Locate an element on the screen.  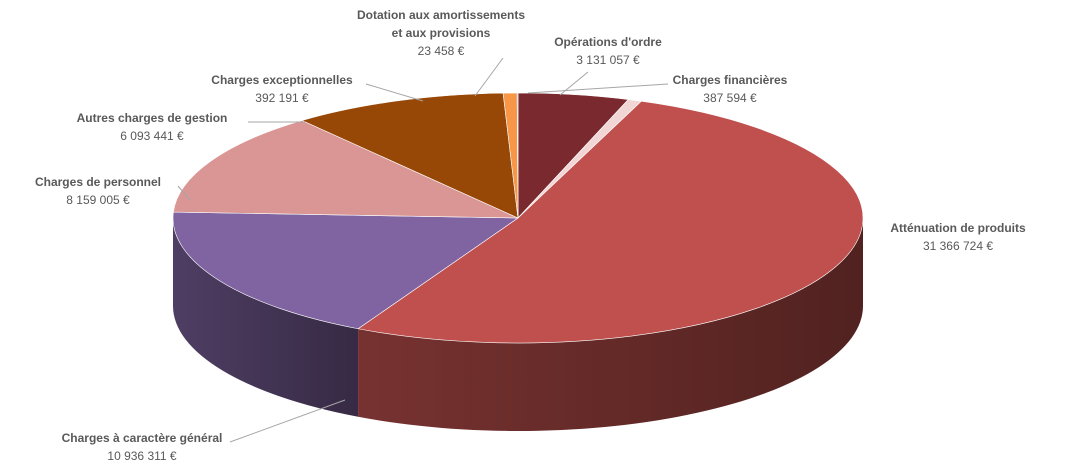
data-label-name-autres-charges-de-gestion: Autres charges de gestion is located at coordinates (152, 118).